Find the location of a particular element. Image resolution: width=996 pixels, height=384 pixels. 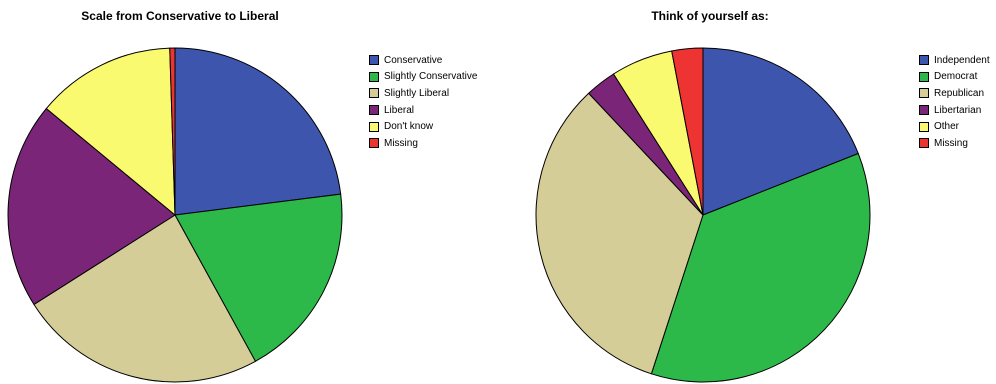

chart-title-ideology-scale: Scale from Conservative to Liberal is located at coordinates (180, 16).